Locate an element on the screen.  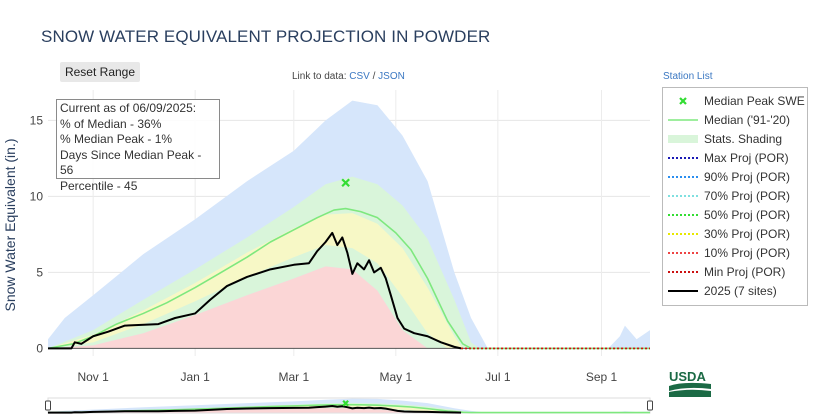
y-tick-label: 15 is located at coordinates (37, 120).